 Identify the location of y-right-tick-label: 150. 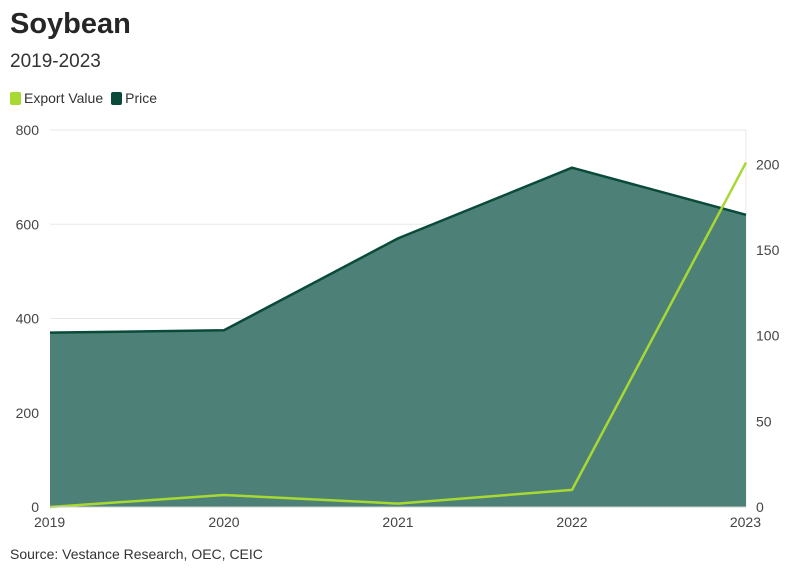
(768, 250).